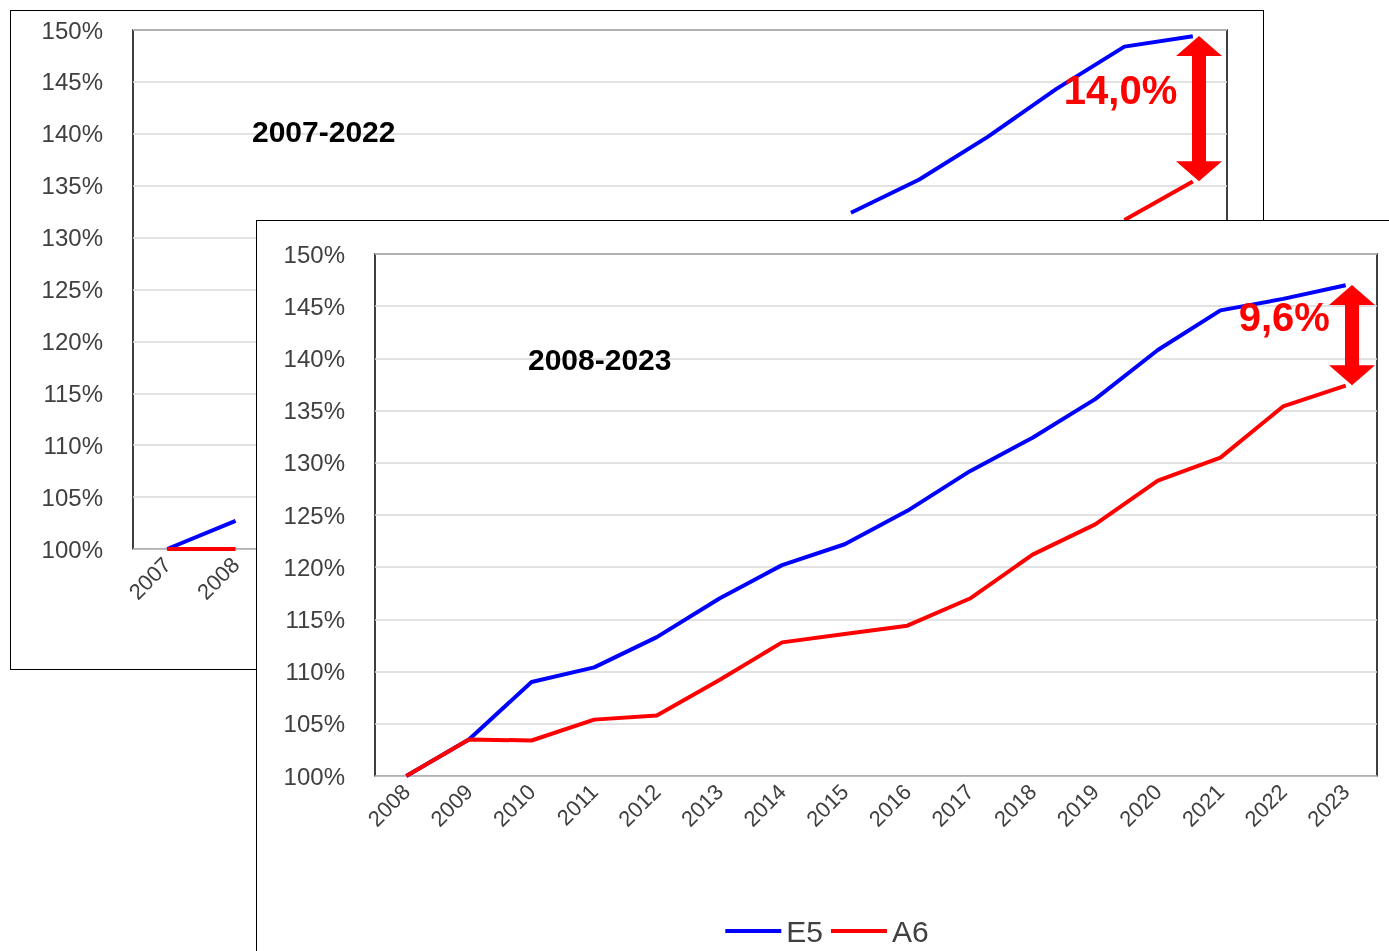  What do you see at coordinates (805, 931) in the screenshot?
I see `legend-label: E5` at bounding box center [805, 931].